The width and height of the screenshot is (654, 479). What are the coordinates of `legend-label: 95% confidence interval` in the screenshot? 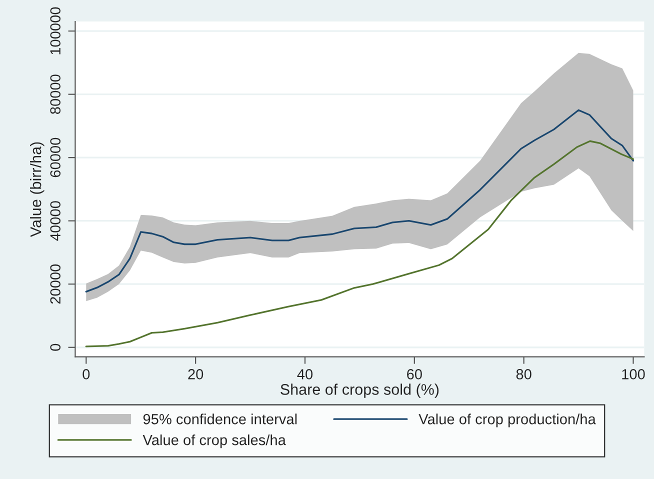 It's located at (220, 419).